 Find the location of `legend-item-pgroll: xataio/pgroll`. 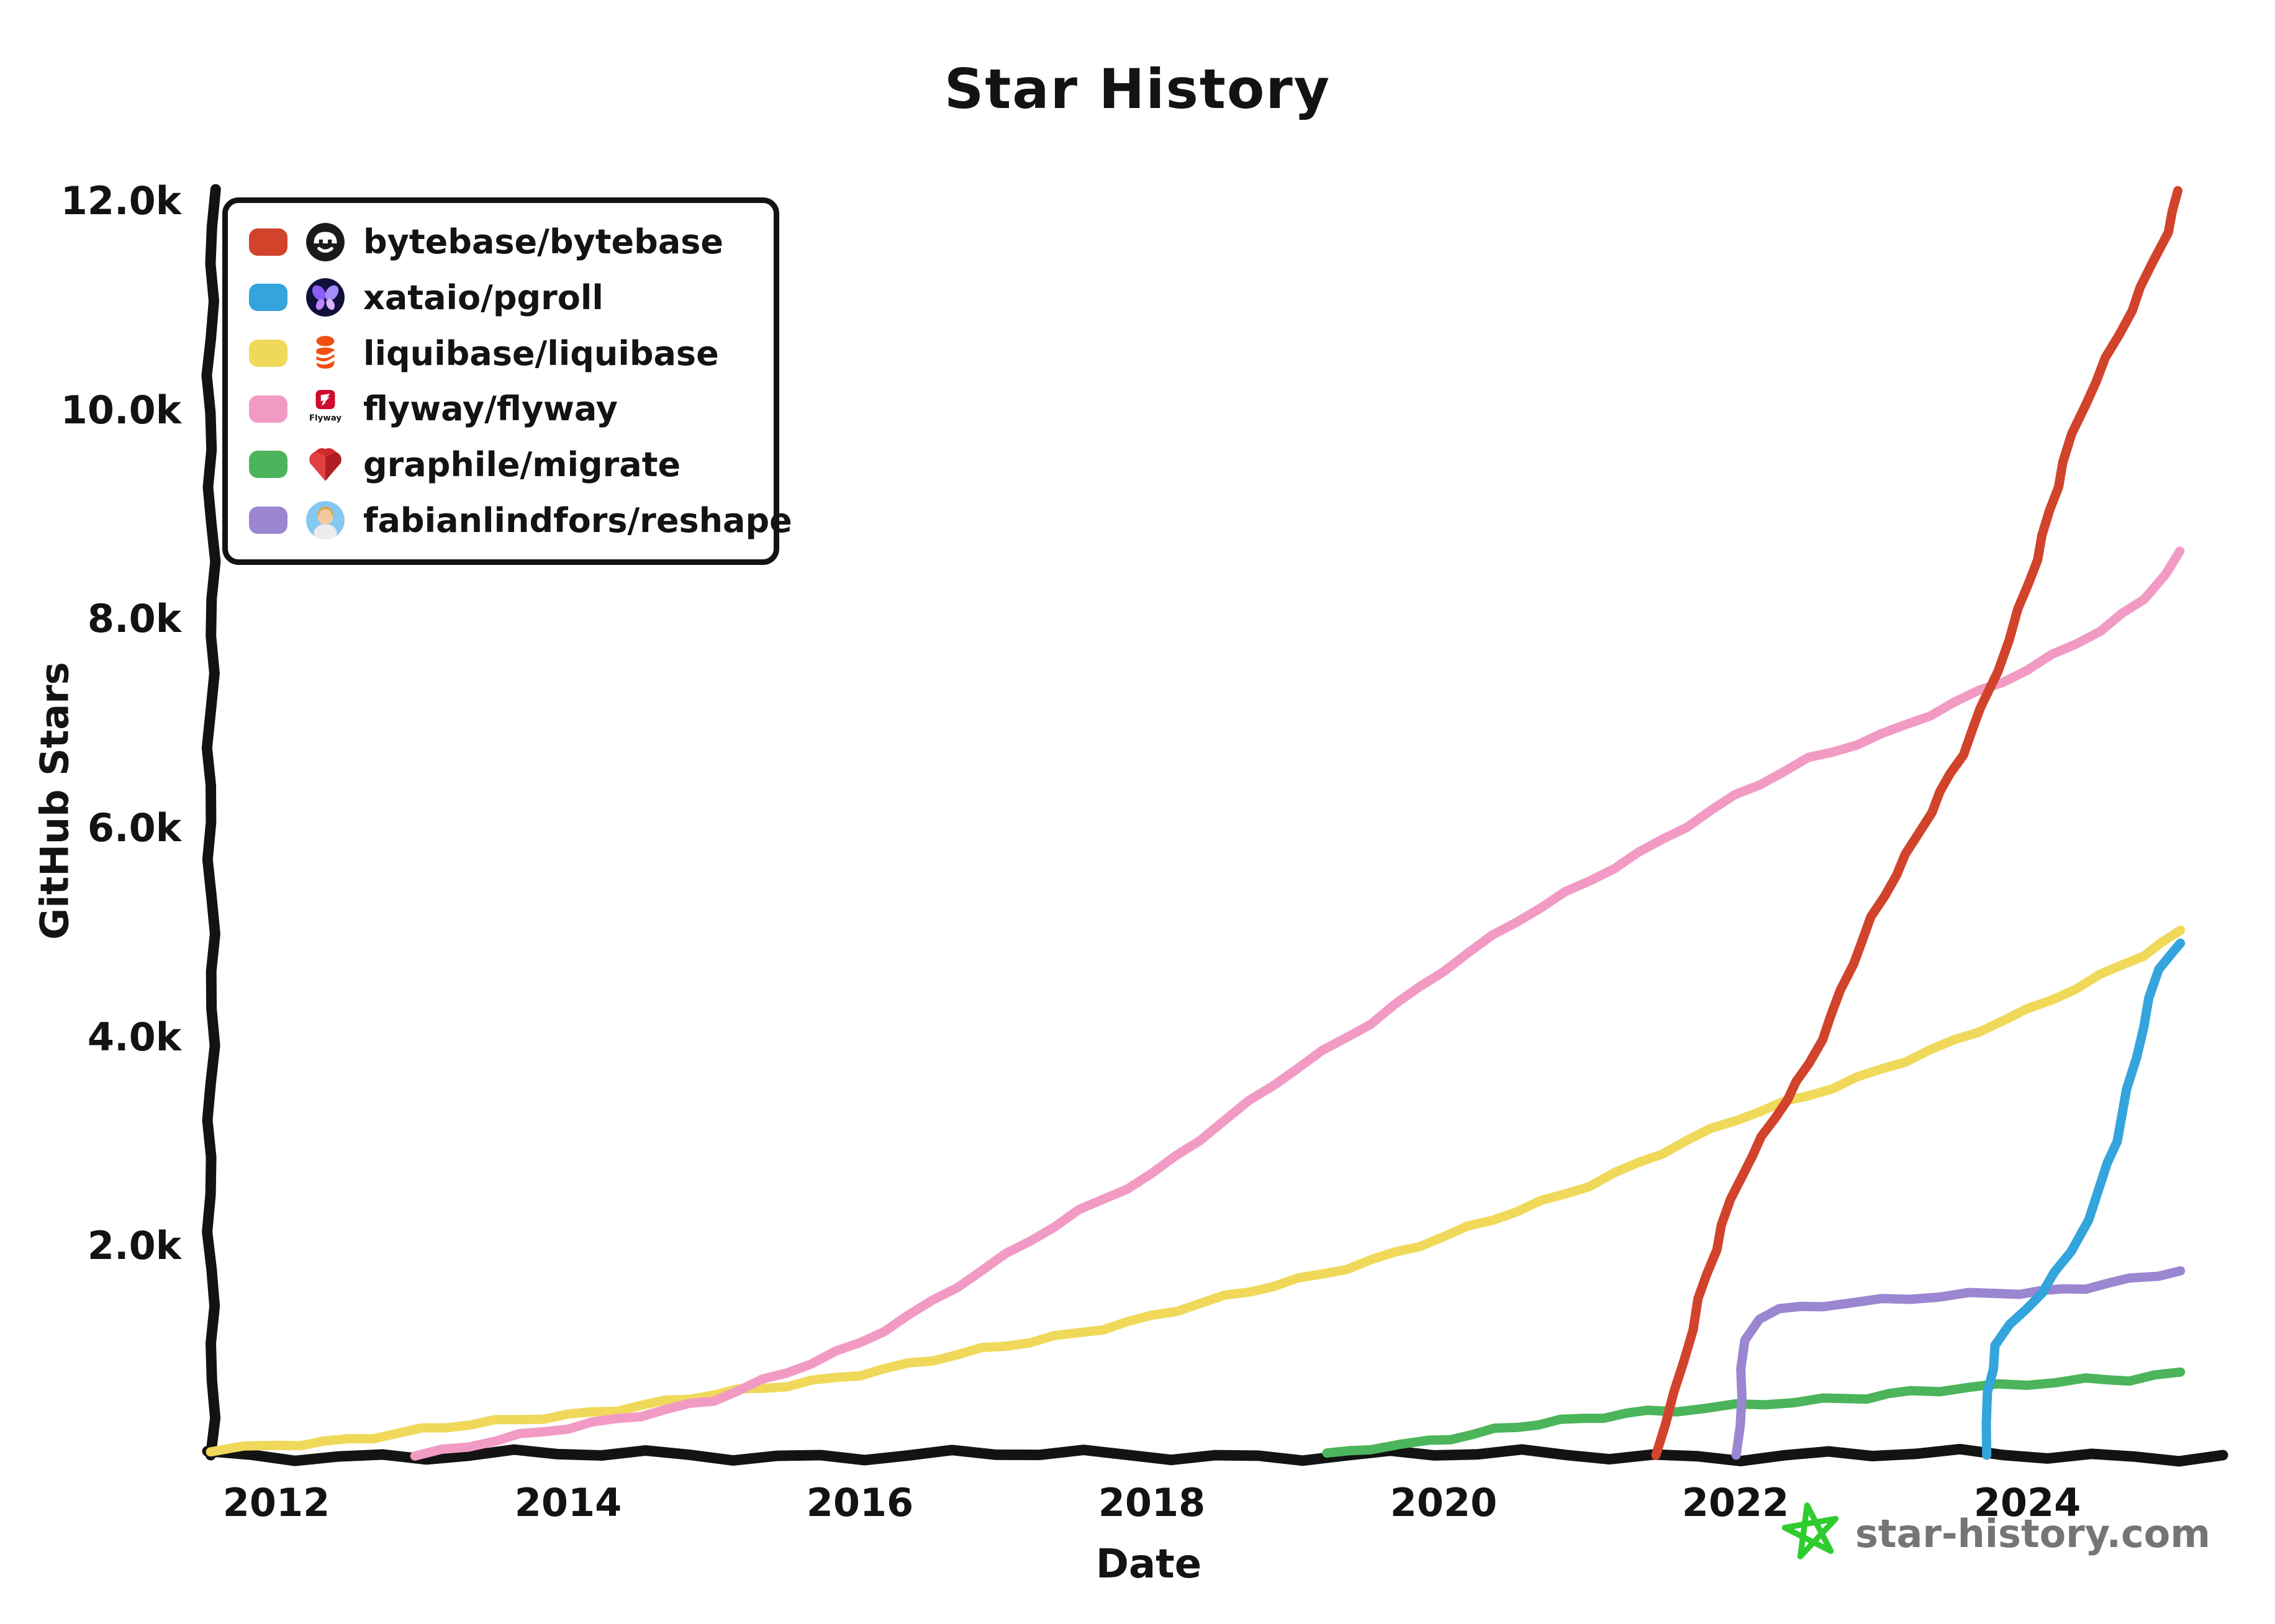

legend-item-pgroll: xataio/pgroll is located at coordinates (501, 297).